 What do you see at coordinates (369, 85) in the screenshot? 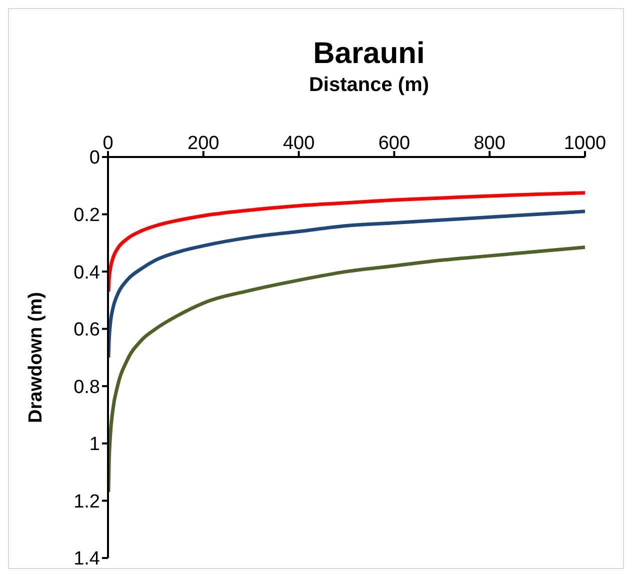
I see `x-axis-title: Distance (m)` at bounding box center [369, 85].